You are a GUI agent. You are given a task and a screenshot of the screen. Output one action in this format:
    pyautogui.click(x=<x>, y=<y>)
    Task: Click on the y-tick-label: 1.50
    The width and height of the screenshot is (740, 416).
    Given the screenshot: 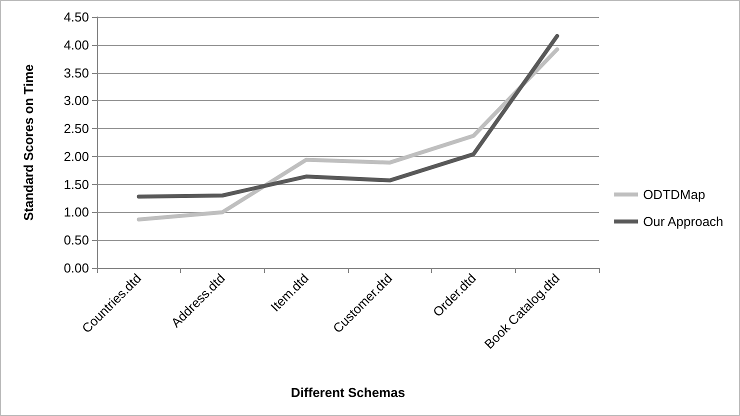 What is the action you would take?
    pyautogui.click(x=76, y=184)
    